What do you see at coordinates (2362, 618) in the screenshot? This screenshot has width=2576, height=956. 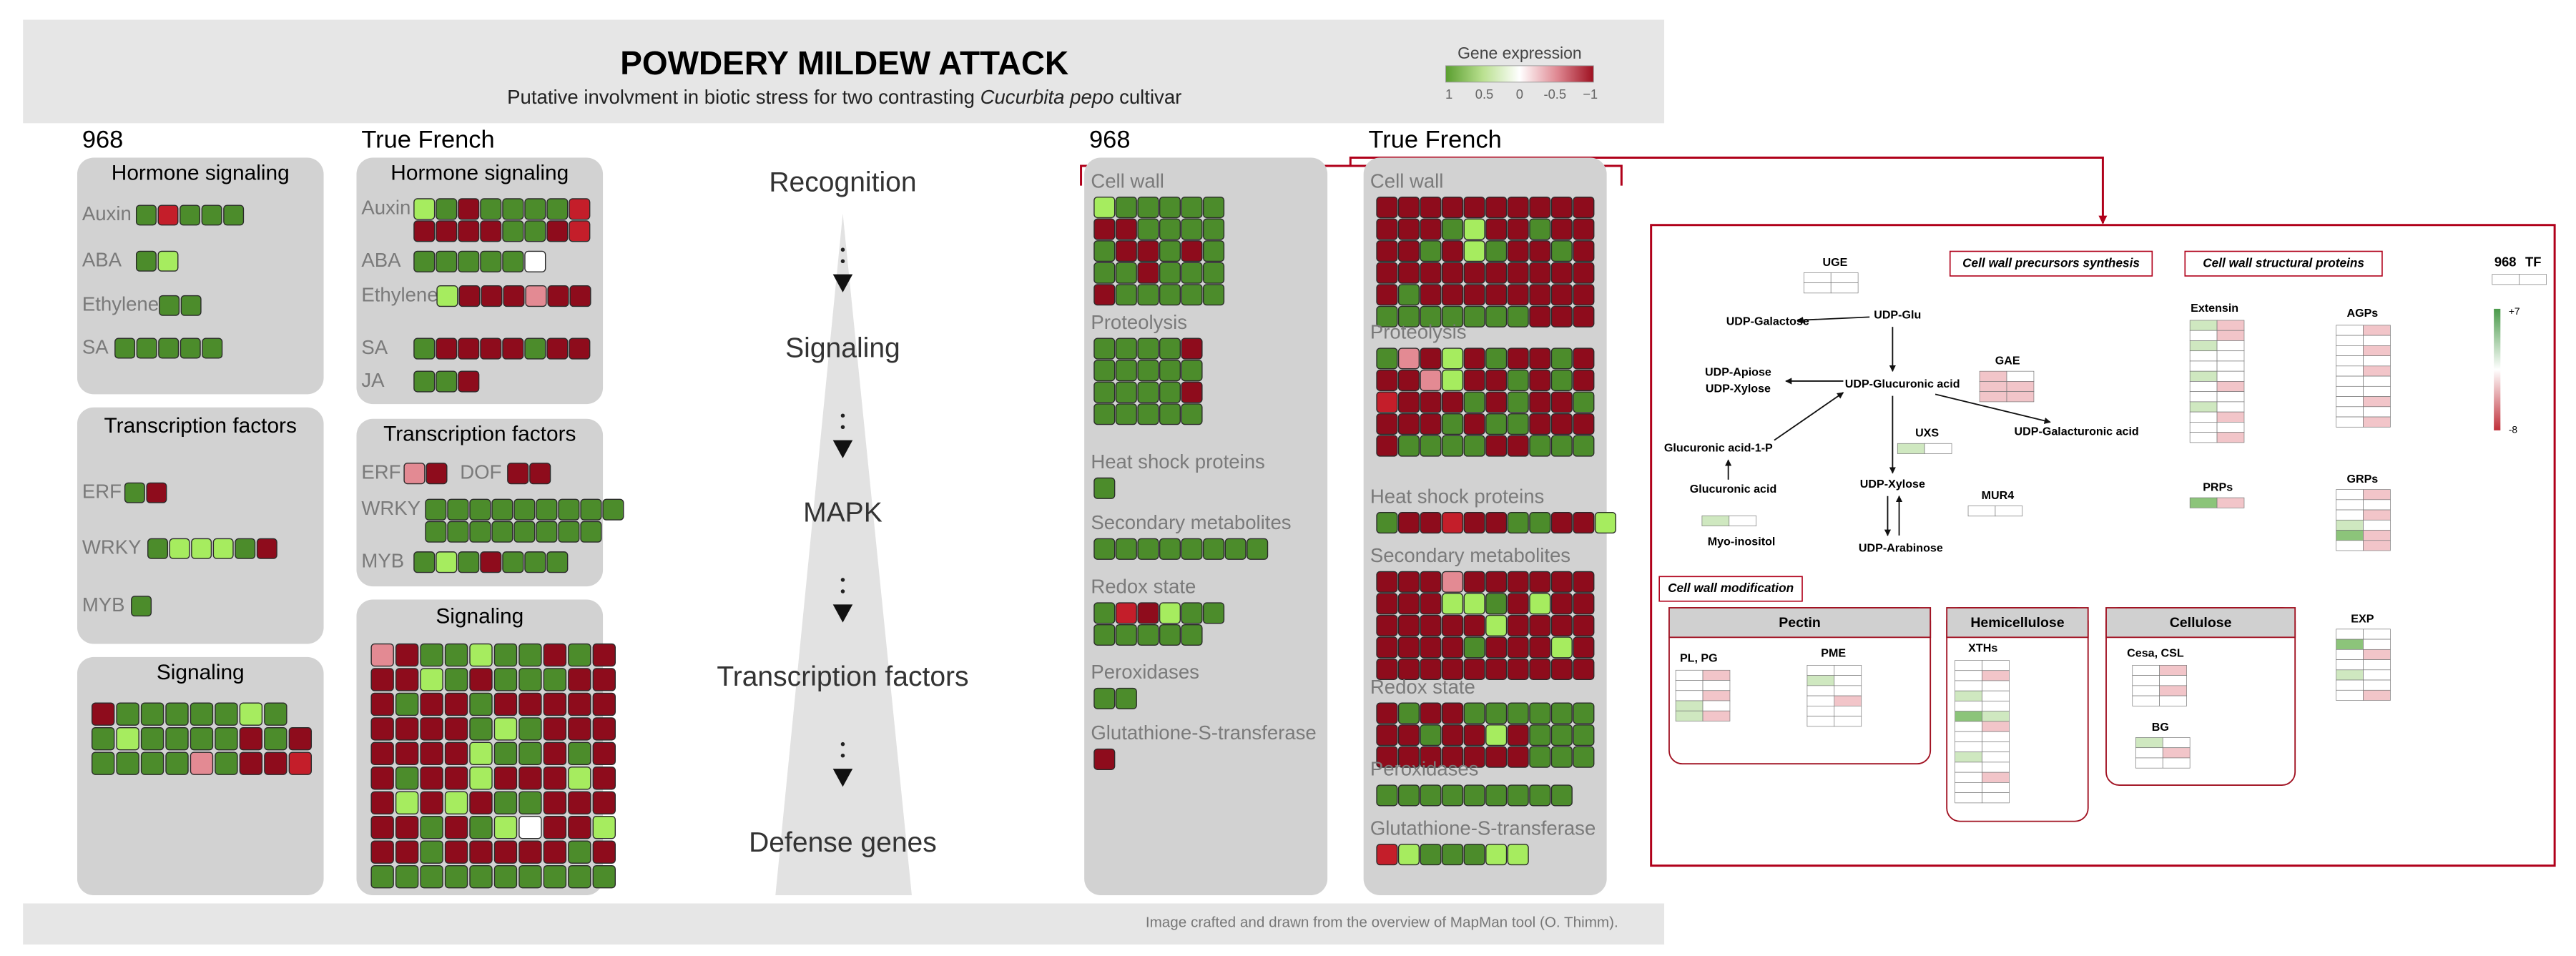 I see `protein-label: EXP` at bounding box center [2362, 618].